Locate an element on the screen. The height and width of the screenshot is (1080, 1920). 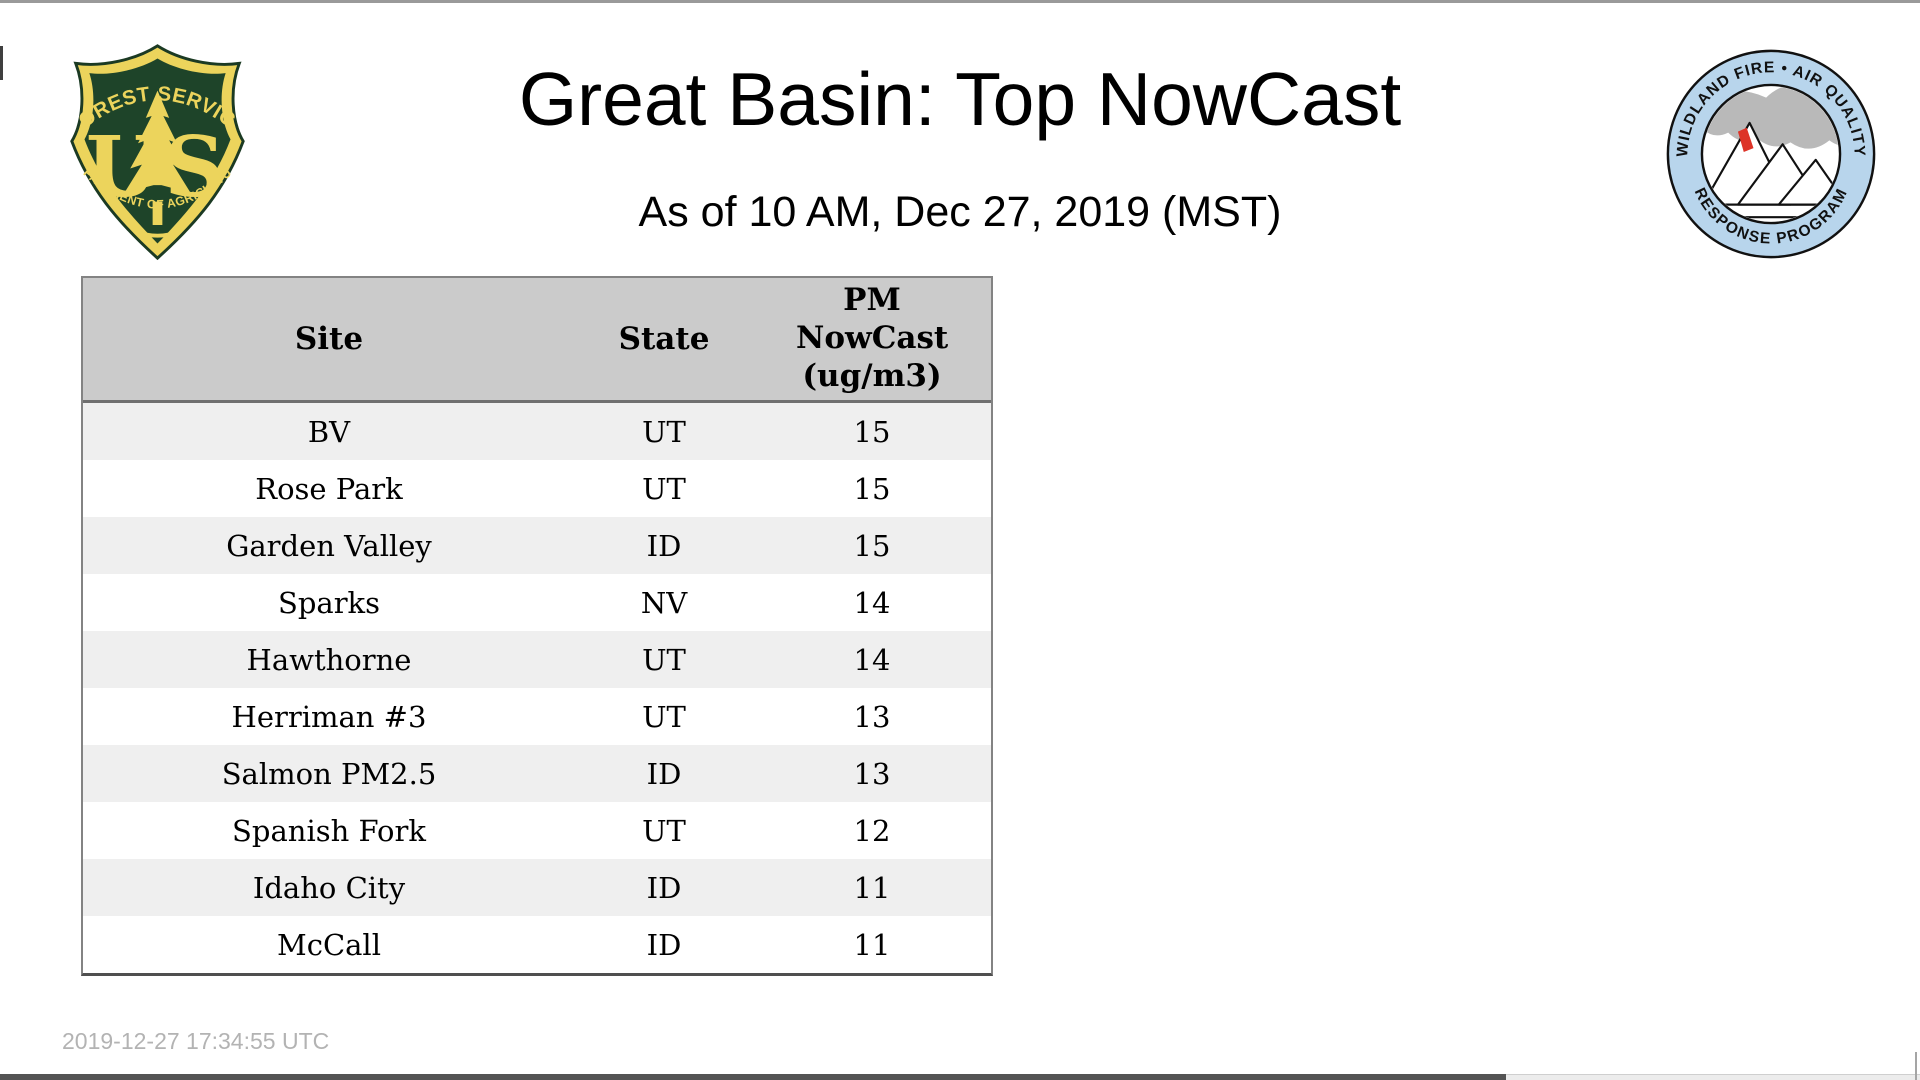
table-row: Idaho City ID 11 is located at coordinates (537, 887).